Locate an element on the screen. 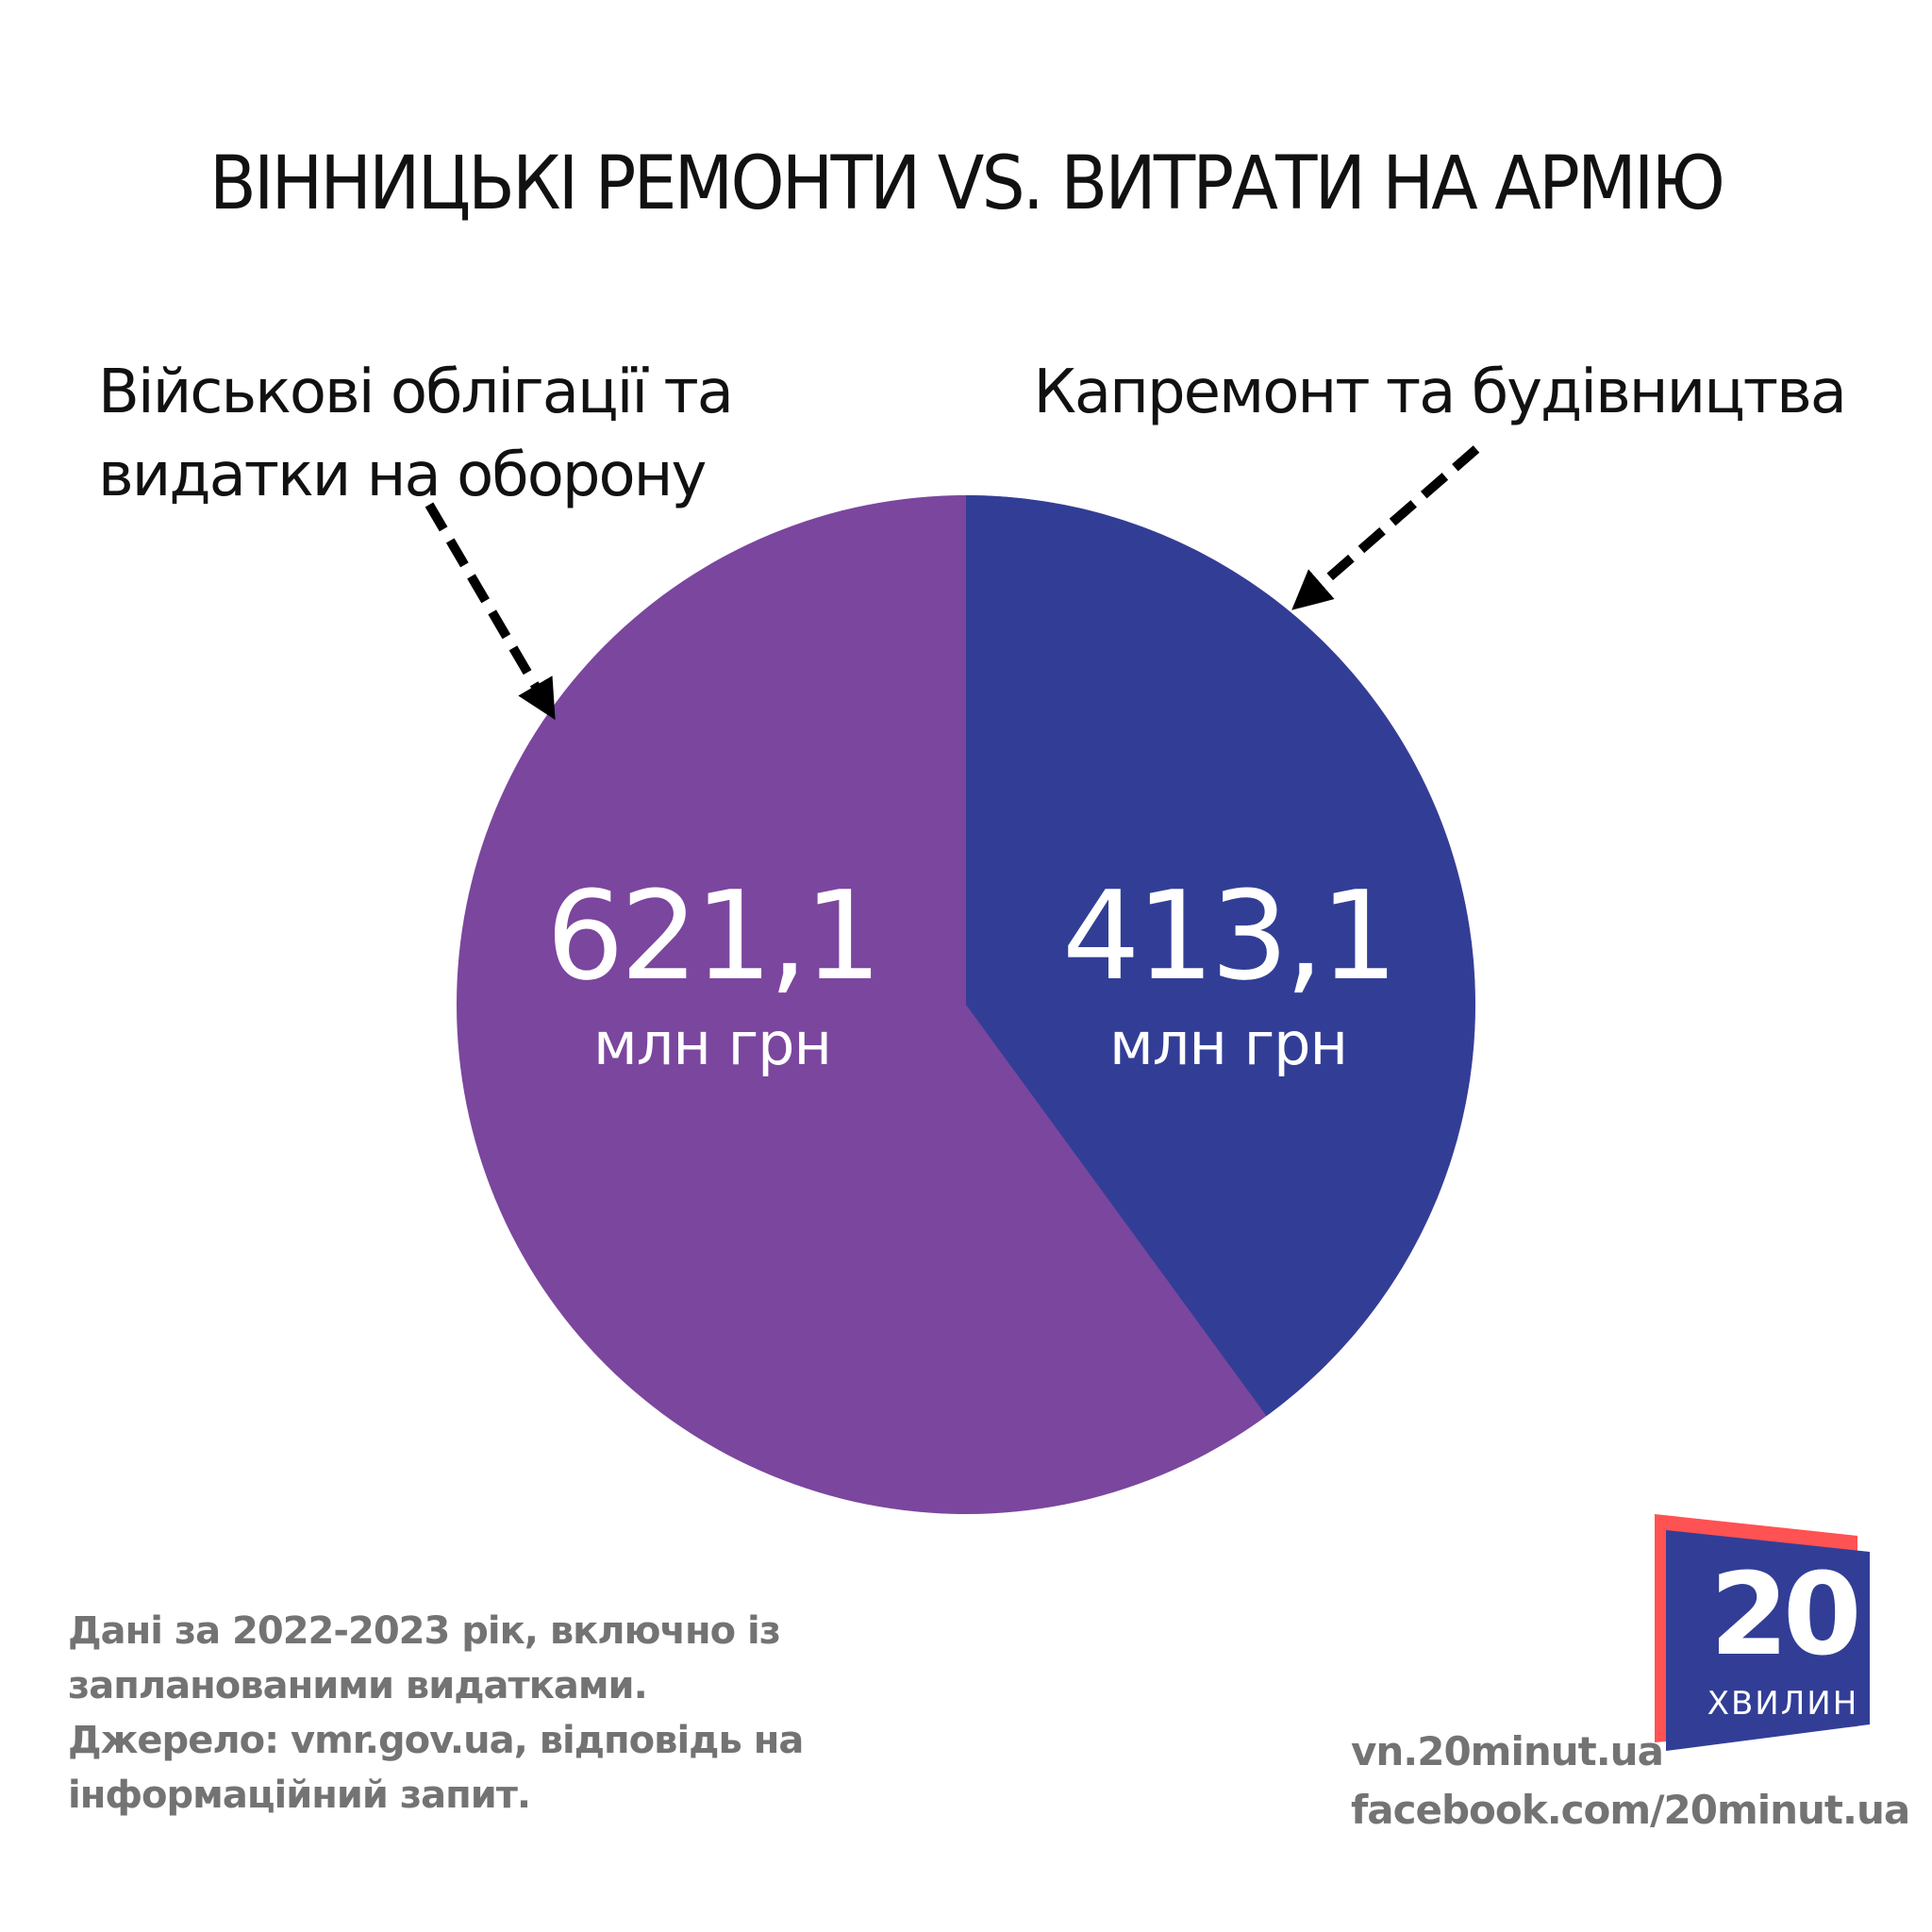 The height and width of the screenshot is (1932, 1932). label-repairs: Капремонт та будівництва is located at coordinates (1440, 393).